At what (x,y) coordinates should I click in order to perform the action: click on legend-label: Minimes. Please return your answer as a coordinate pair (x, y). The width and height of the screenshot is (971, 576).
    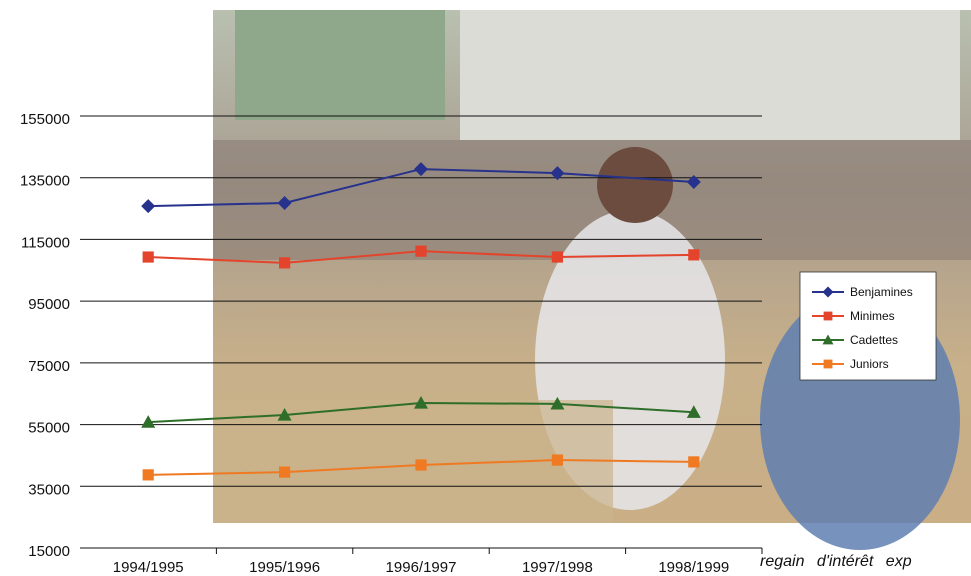
    Looking at the image, I should click on (872, 316).